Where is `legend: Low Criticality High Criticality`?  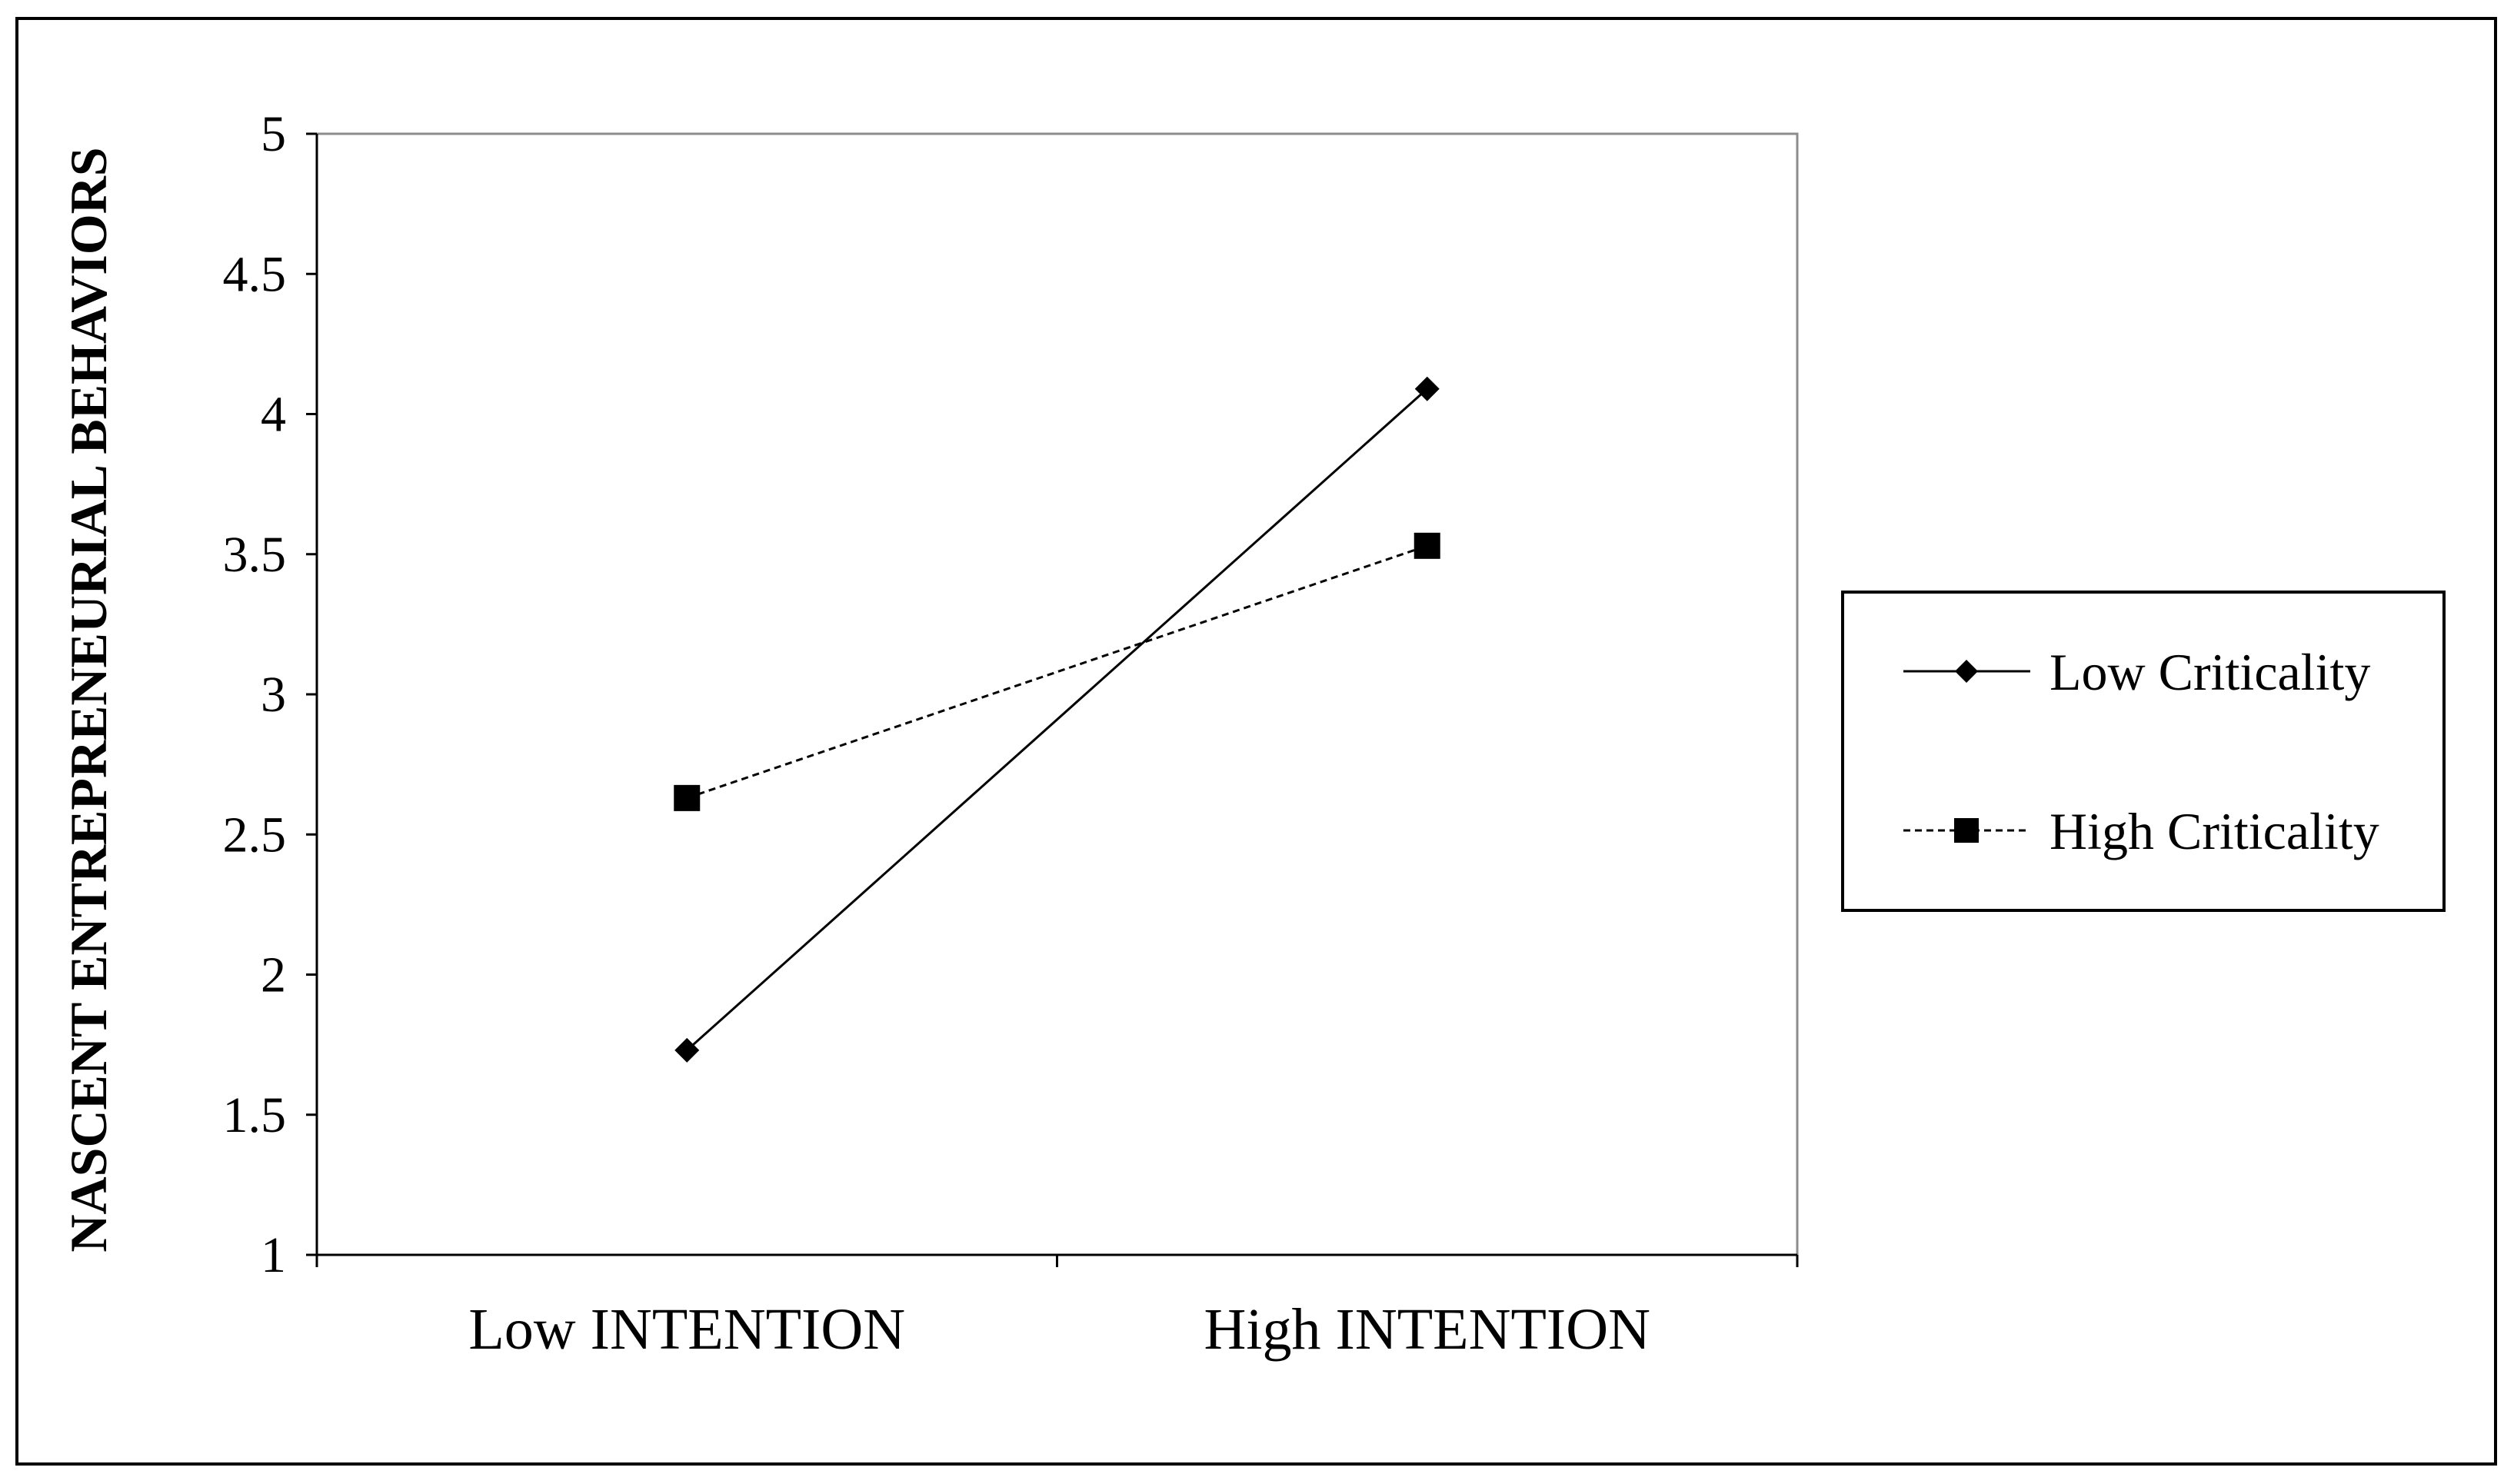
legend: Low Criticality High Criticality is located at coordinates (2143, 752).